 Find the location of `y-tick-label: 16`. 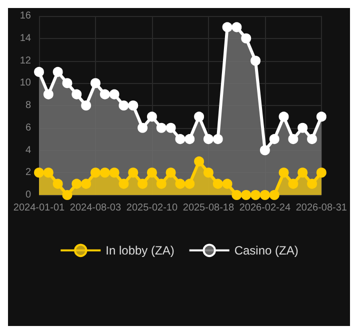

y-tick-label: 16 is located at coordinates (26, 16).